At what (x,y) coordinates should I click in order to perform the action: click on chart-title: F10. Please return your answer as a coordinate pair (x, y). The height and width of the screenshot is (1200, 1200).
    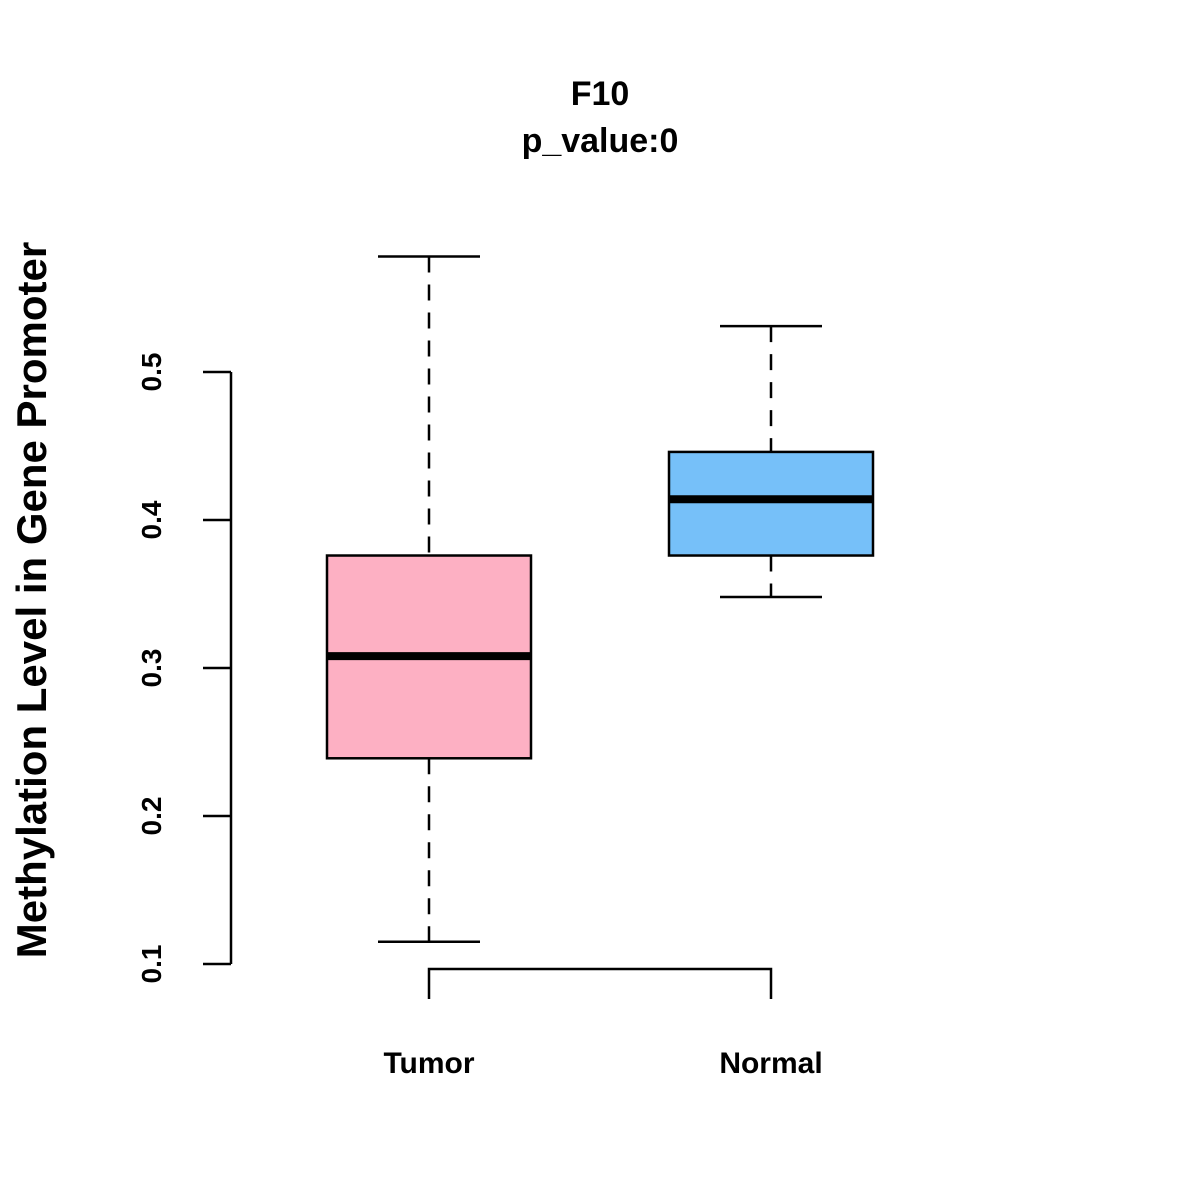
    Looking at the image, I should click on (600, 94).